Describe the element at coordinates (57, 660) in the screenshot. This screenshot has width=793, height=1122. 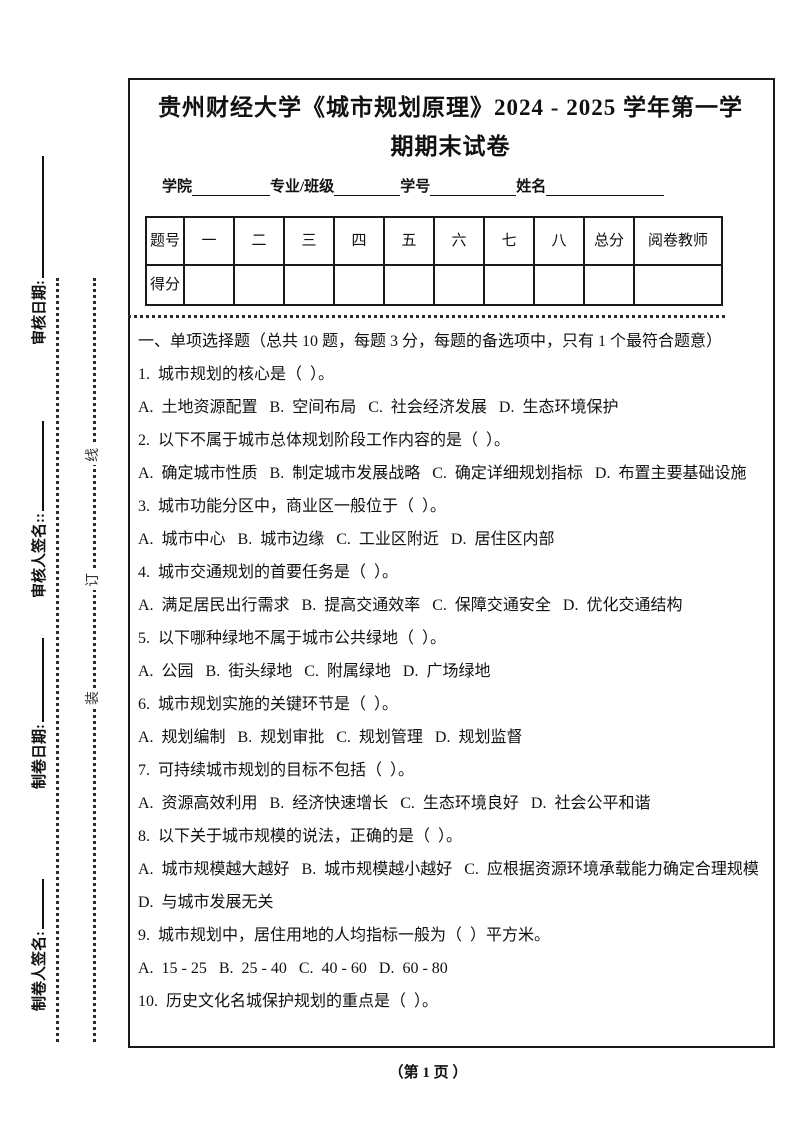
I see `binding-dotted-line-inner` at that location.